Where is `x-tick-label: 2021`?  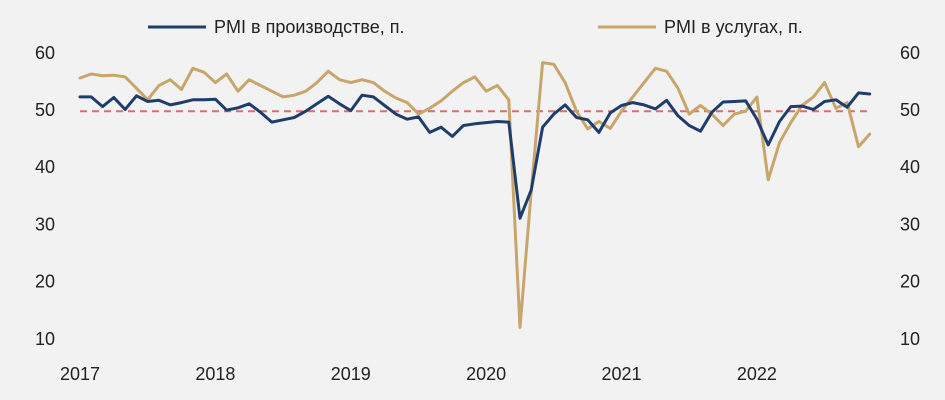
x-tick-label: 2021 is located at coordinates (622, 374).